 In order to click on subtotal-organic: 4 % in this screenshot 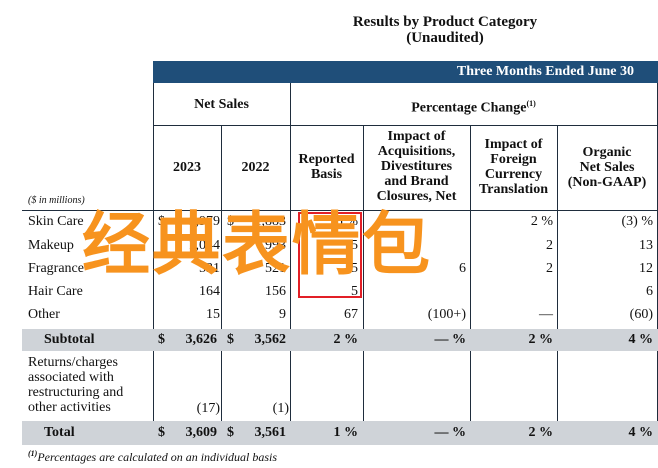, I will do `click(641, 339)`.